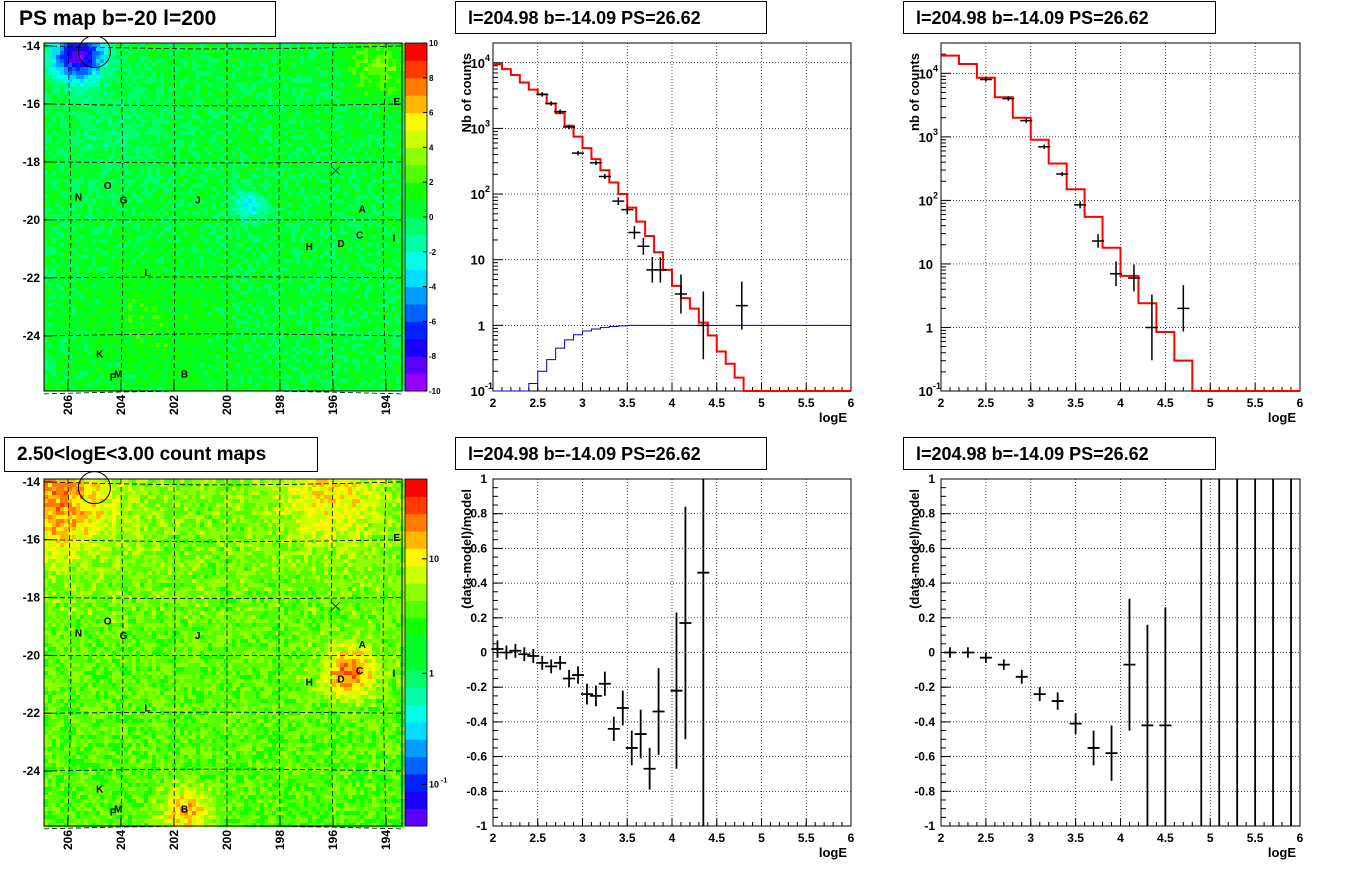 The image size is (1348, 871). I want to click on colorbar-tick-label: 0, so click(431, 217).